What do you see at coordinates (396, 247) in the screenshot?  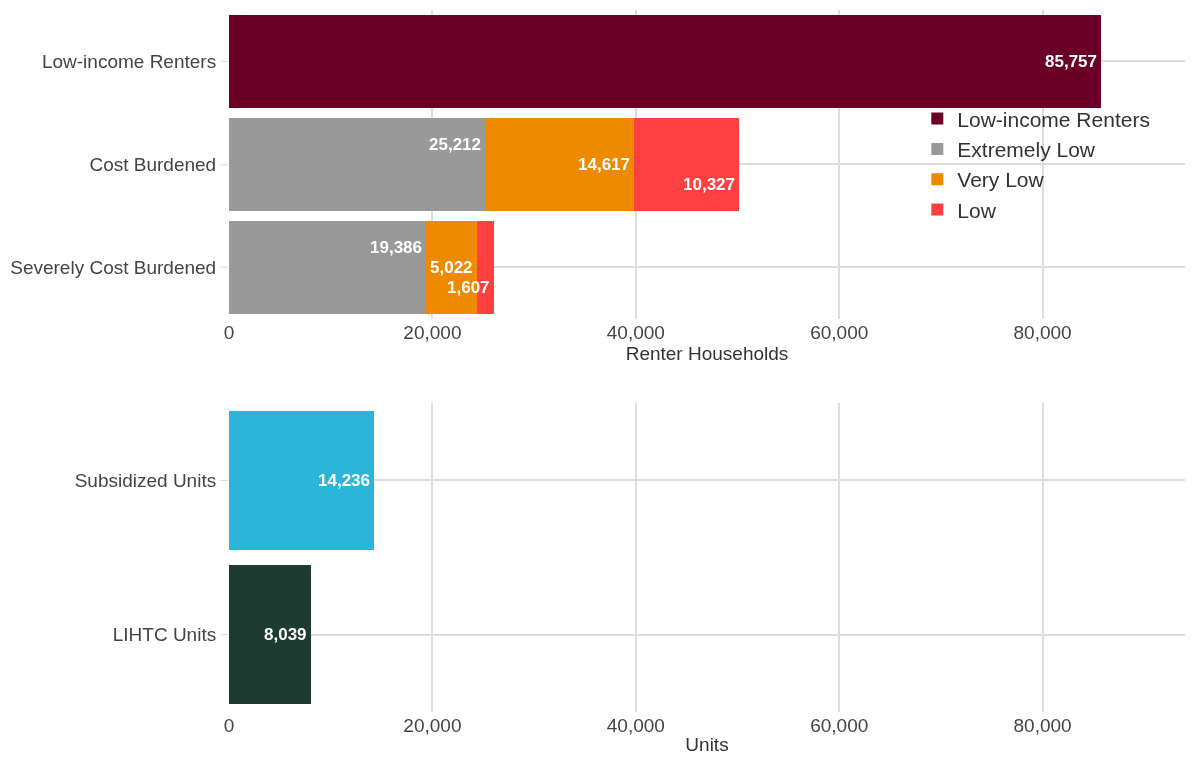 I see `data-label: 19,386` at bounding box center [396, 247].